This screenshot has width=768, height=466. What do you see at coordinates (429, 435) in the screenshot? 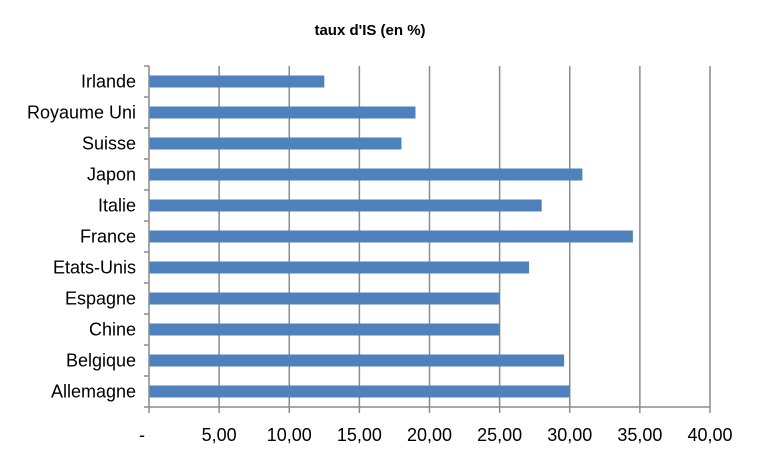
I see `x-tick-label: 20,00` at bounding box center [429, 435].